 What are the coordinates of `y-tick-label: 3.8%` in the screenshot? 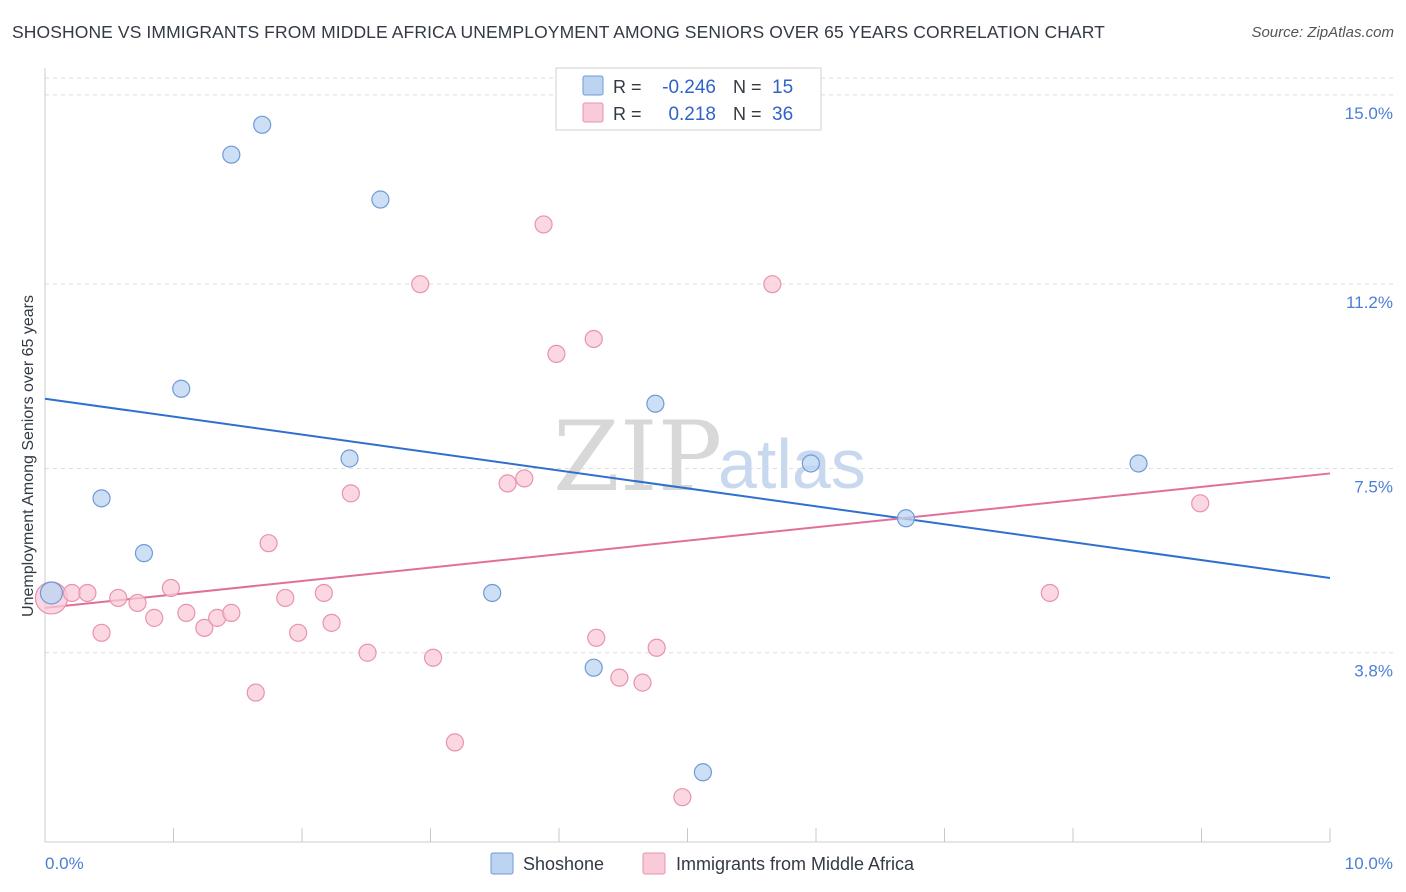 It's located at (1373, 671).